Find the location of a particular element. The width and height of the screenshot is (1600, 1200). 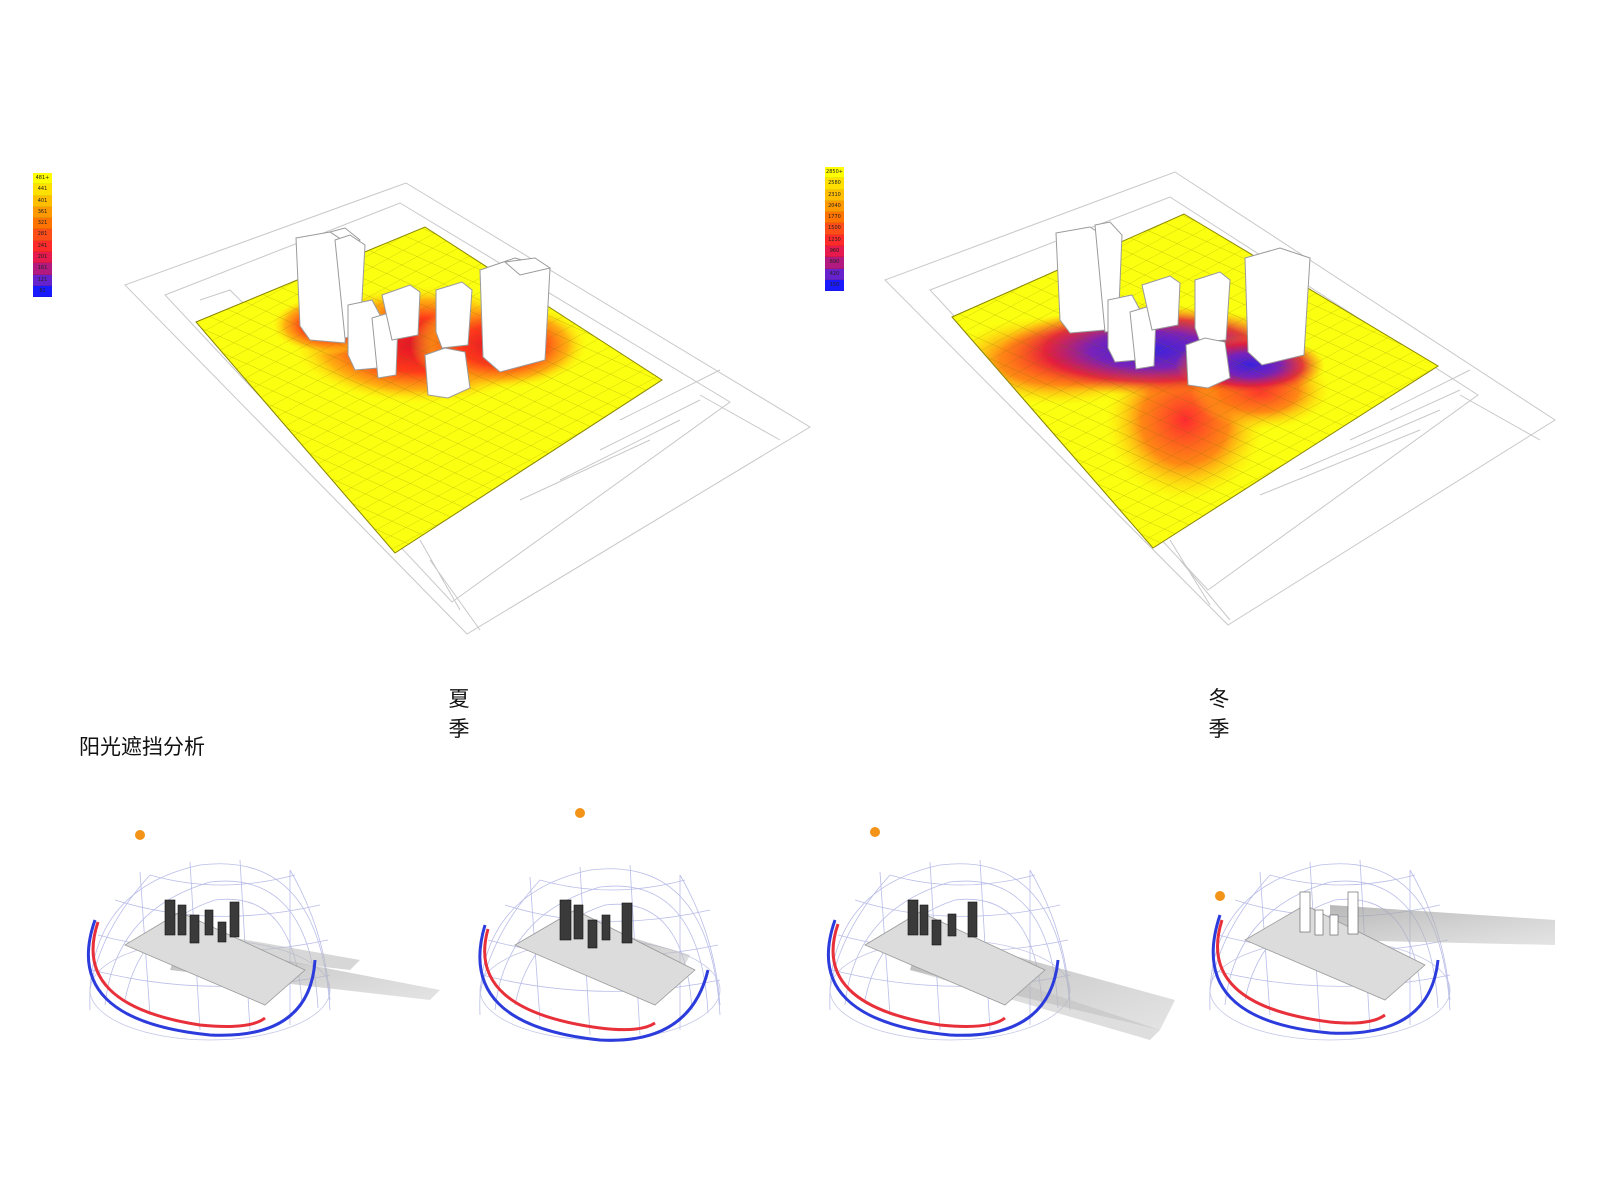

legend-swatch: 441 is located at coordinates (42, 190).